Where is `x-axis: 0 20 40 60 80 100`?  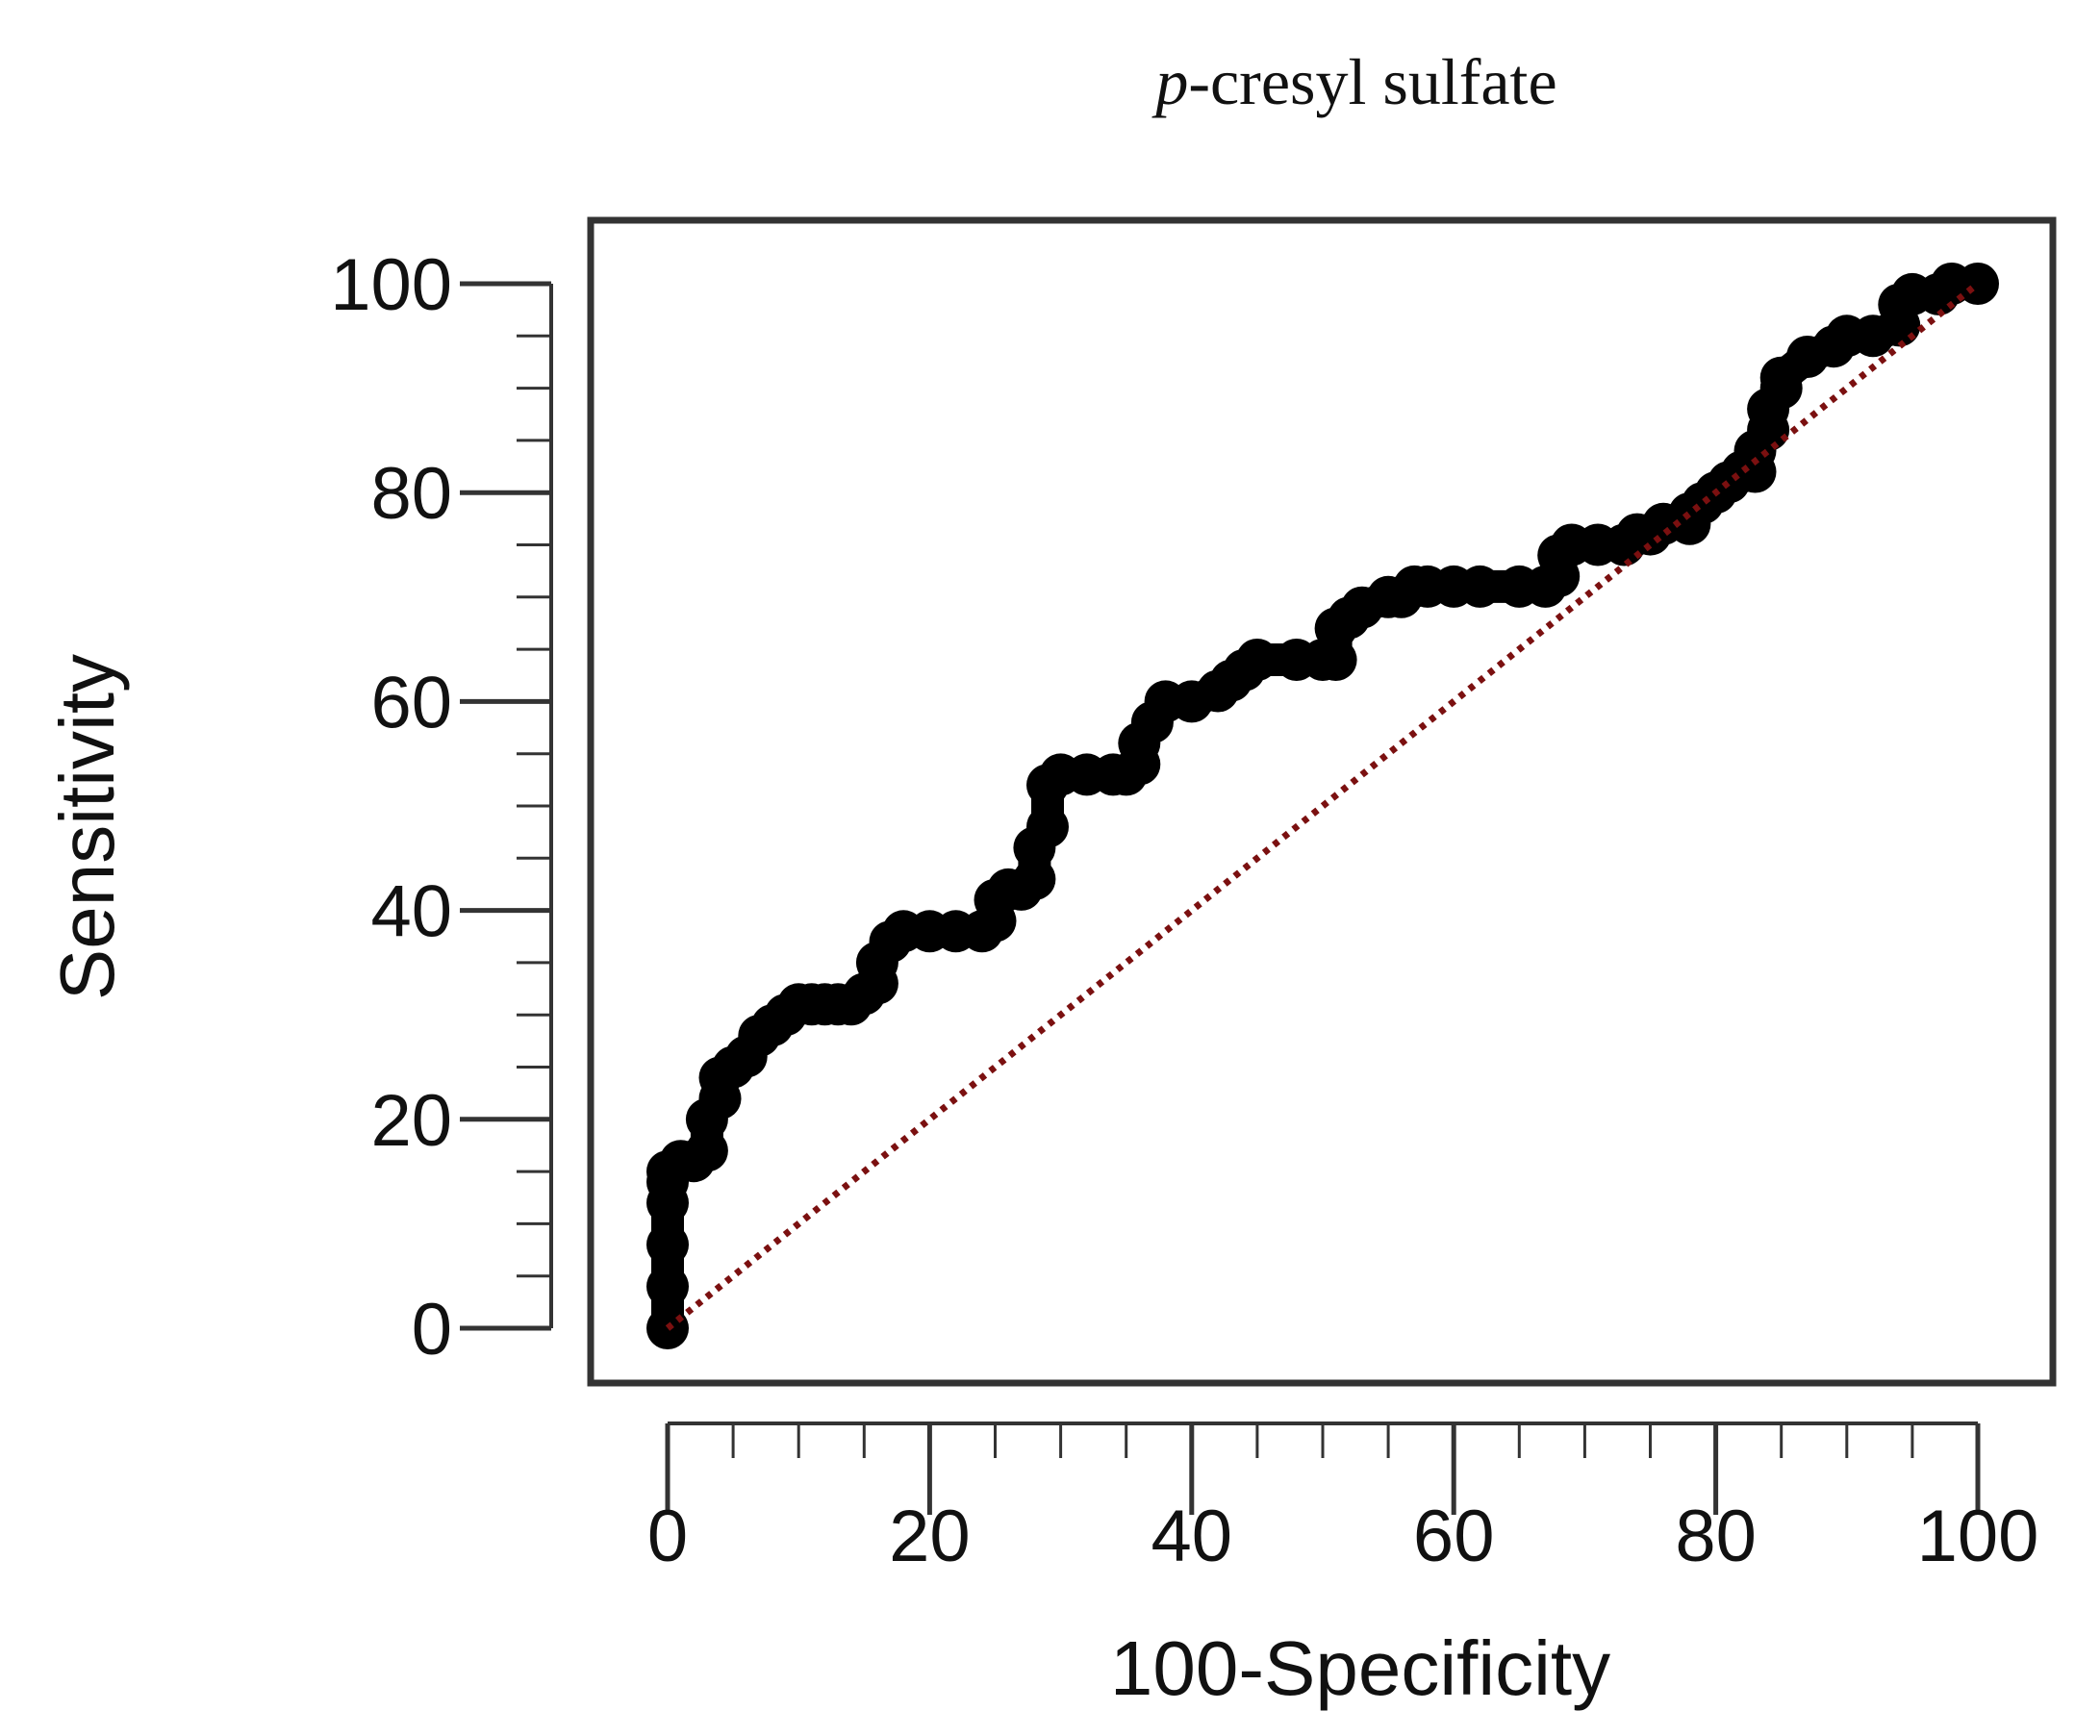 x-axis: 0 20 40 60 80 100 is located at coordinates (1343, 1499).